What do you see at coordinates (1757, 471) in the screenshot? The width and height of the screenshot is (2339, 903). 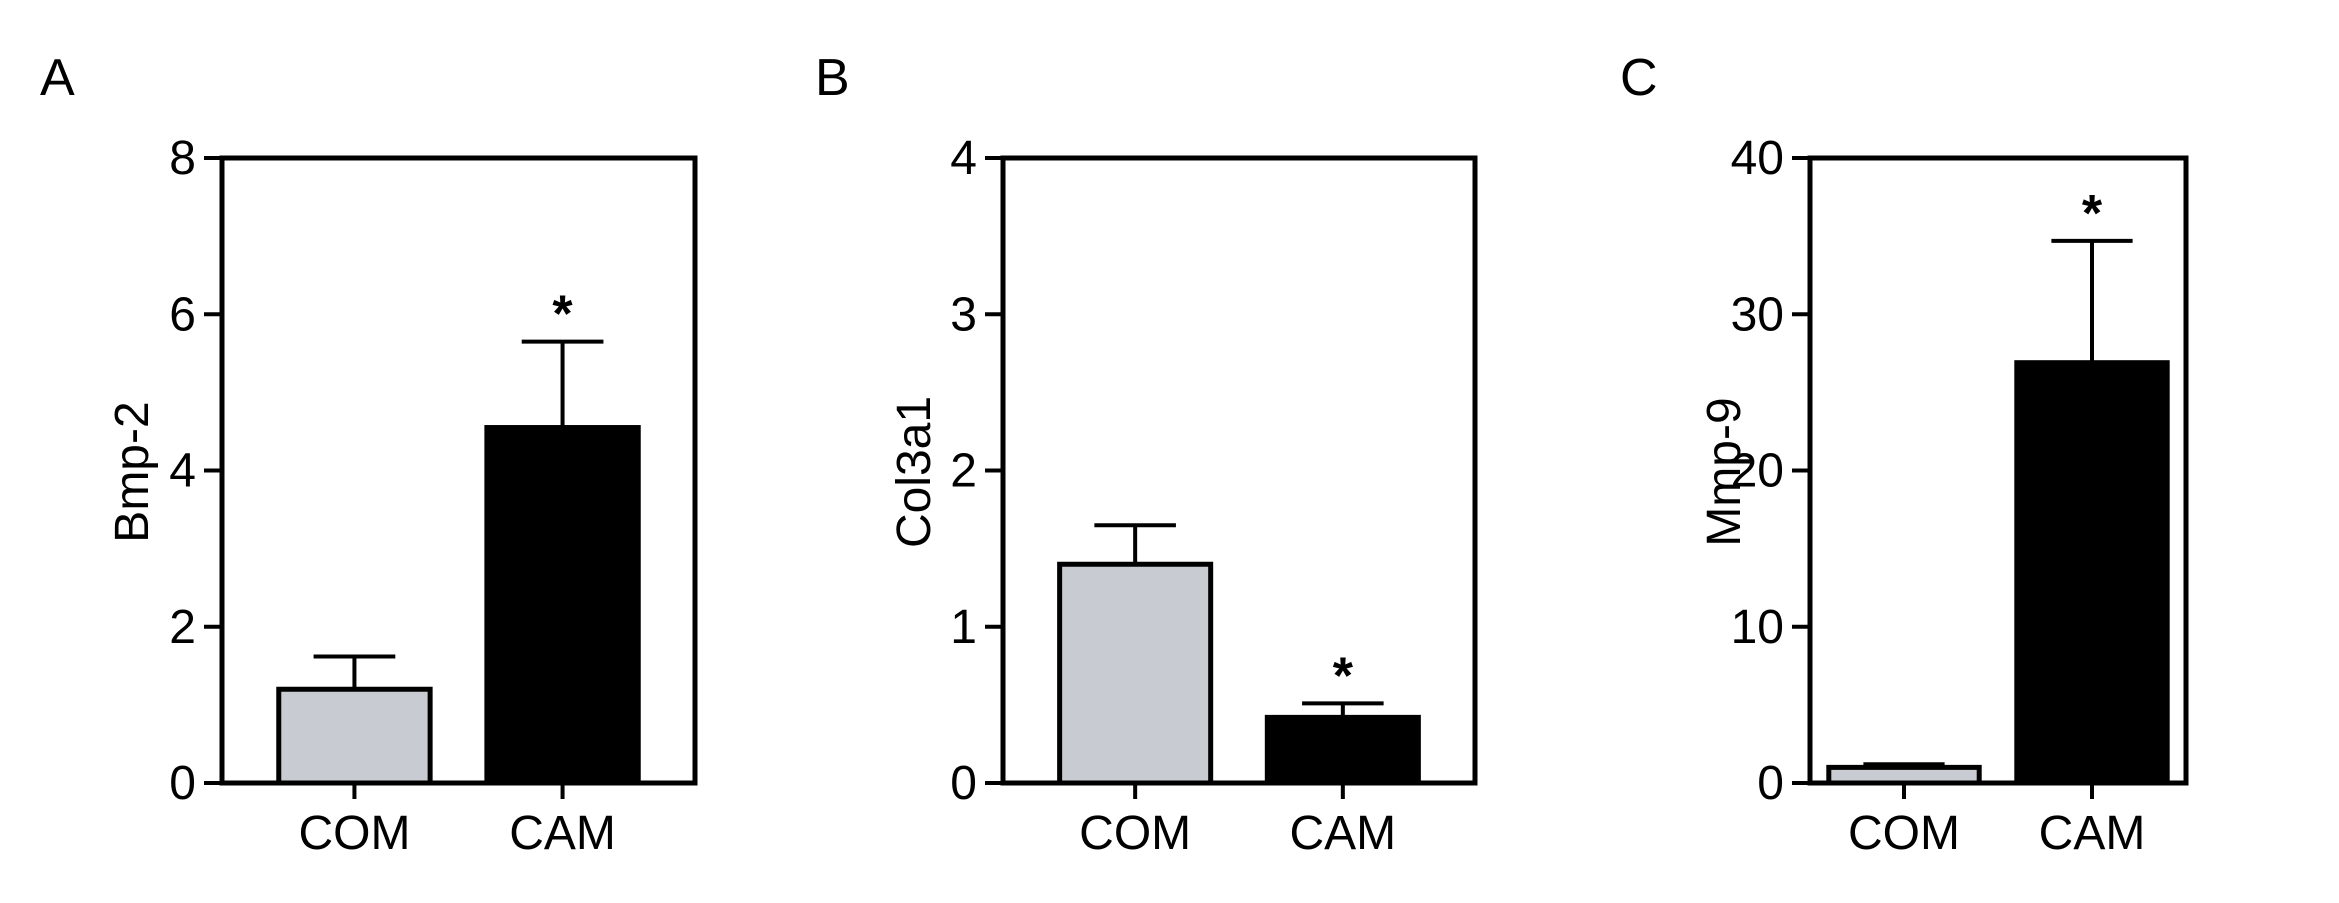 I see `y-tick-label: 20` at bounding box center [1757, 471].